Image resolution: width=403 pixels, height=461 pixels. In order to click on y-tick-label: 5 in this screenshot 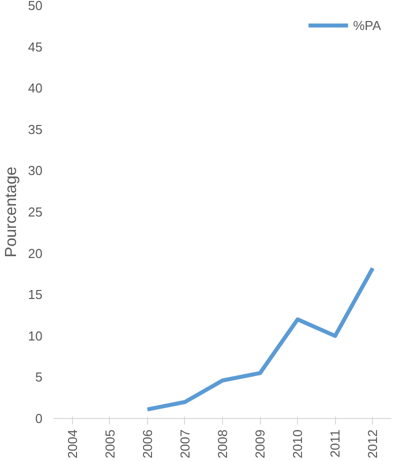, I will do `click(39, 377)`.